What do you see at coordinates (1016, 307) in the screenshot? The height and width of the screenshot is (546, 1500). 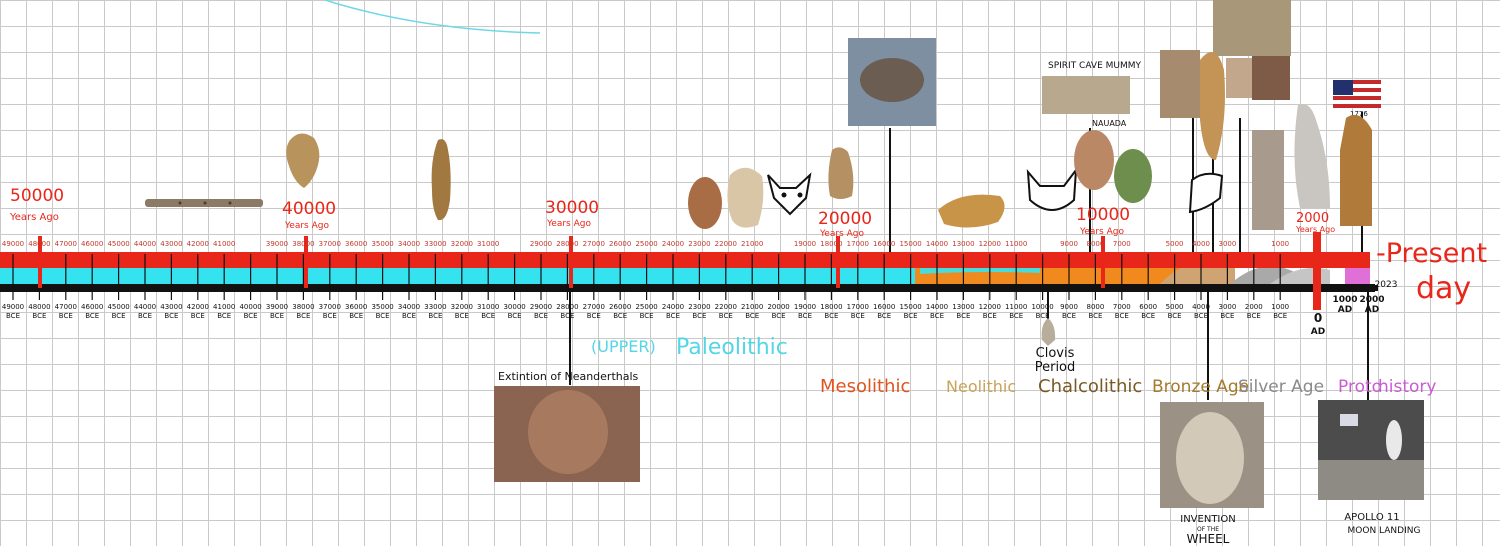 I see `bottom-tick-label: 11000` at bounding box center [1016, 307].